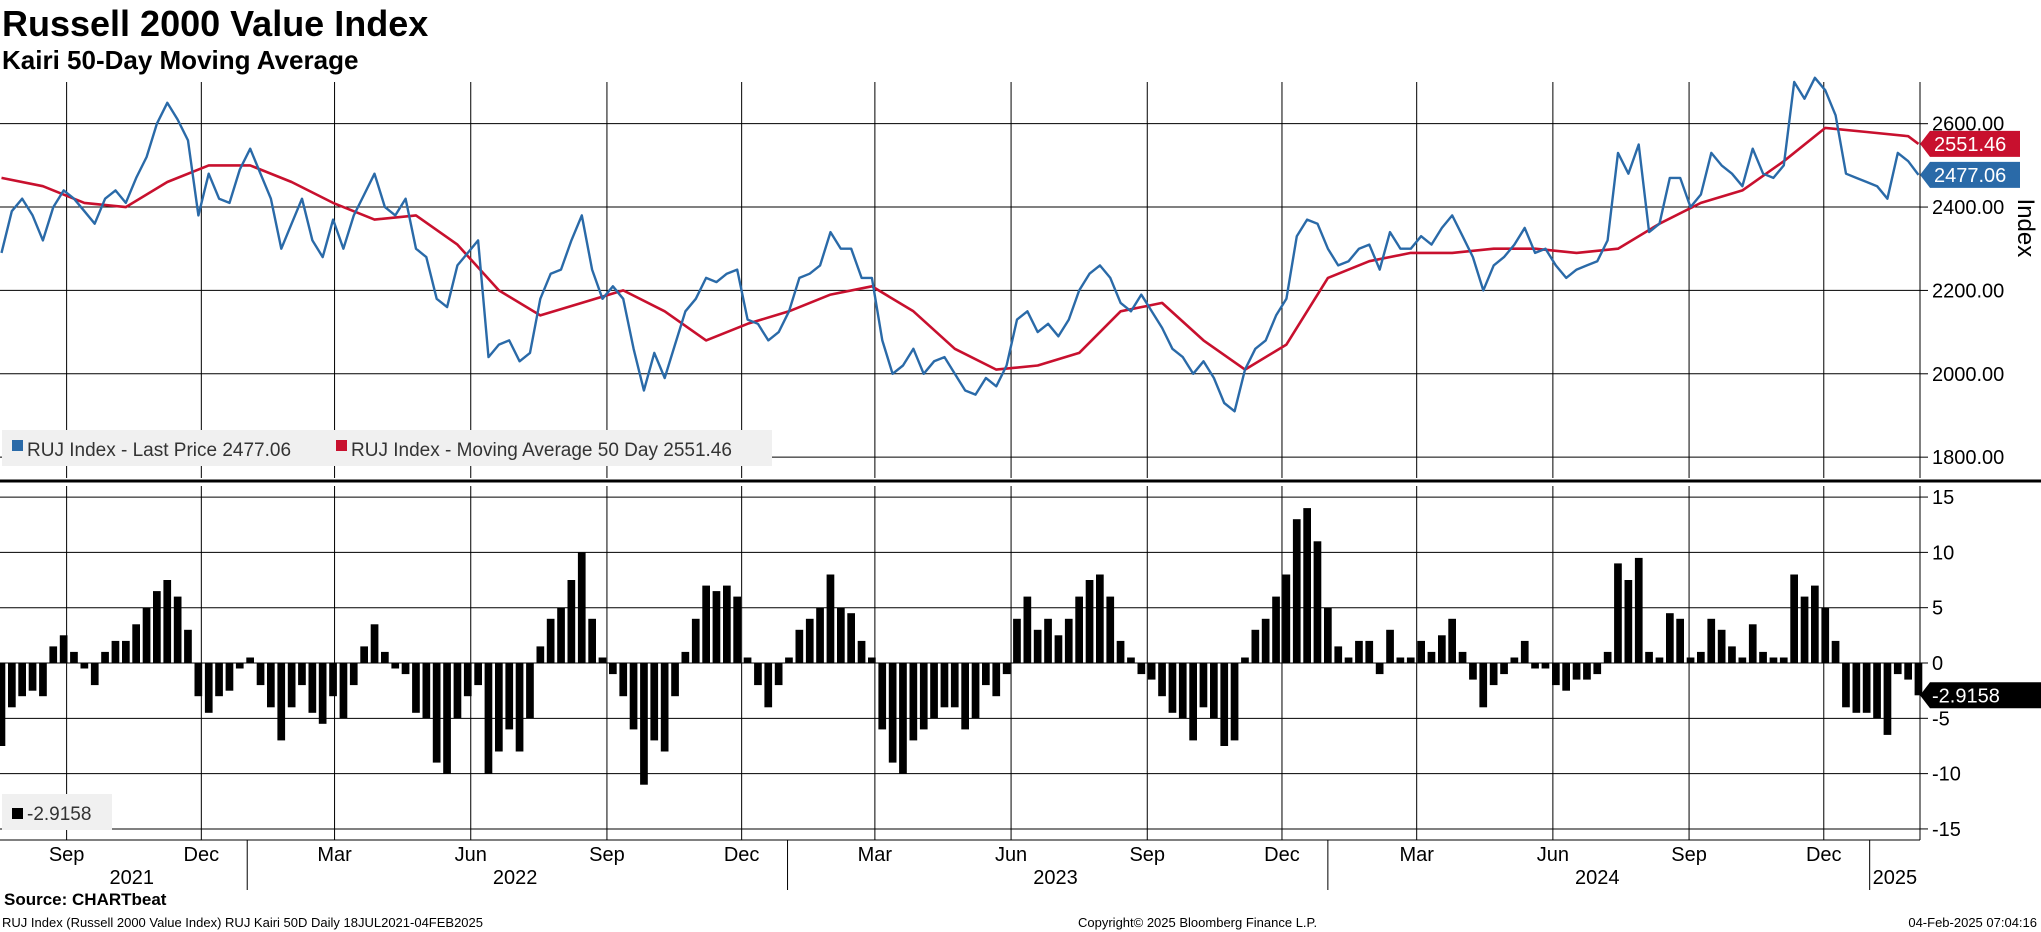  What do you see at coordinates (1895, 878) in the screenshot?
I see `x-year-label: 2025` at bounding box center [1895, 878].